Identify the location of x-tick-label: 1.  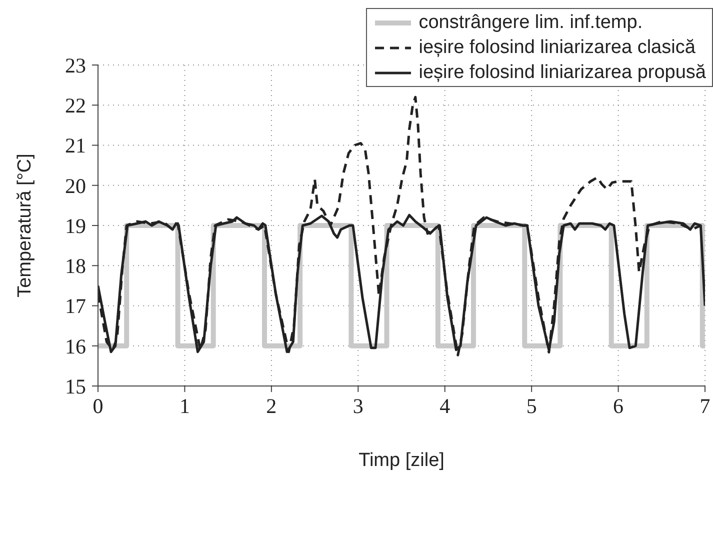
(184, 406).